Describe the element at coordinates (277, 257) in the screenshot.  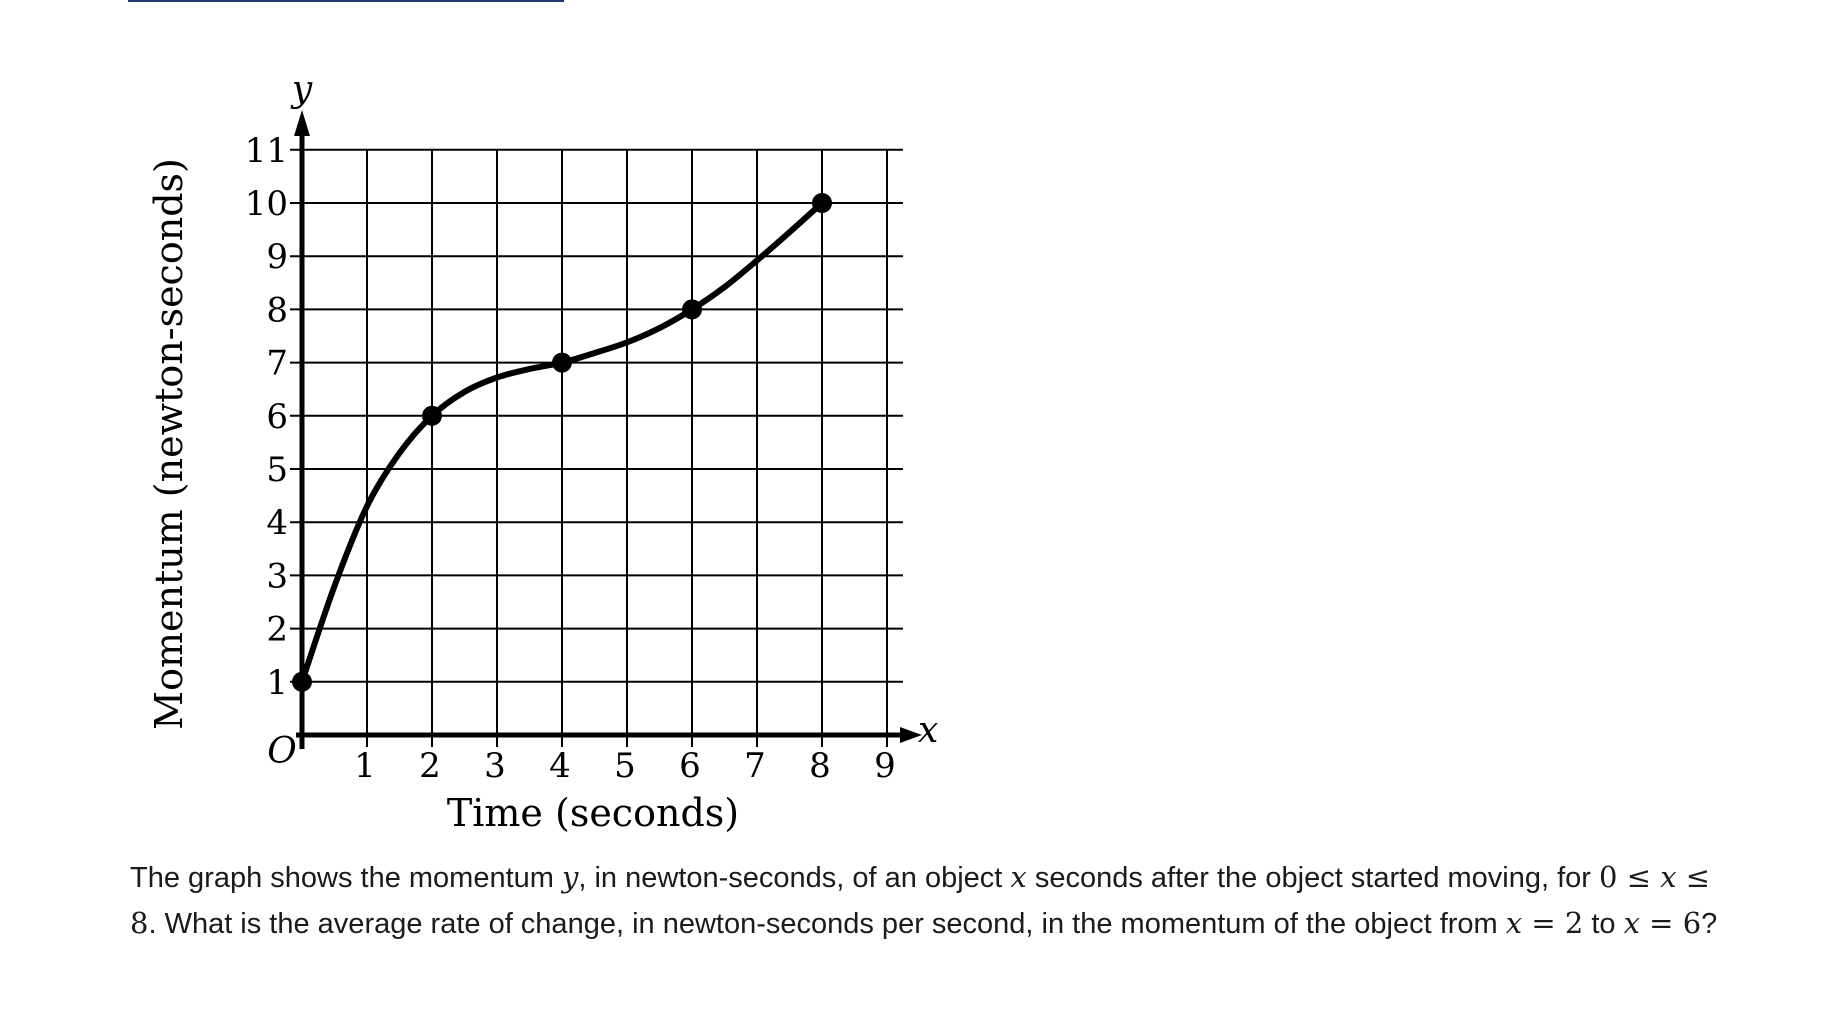
I see `y-tick-label: 9` at that location.